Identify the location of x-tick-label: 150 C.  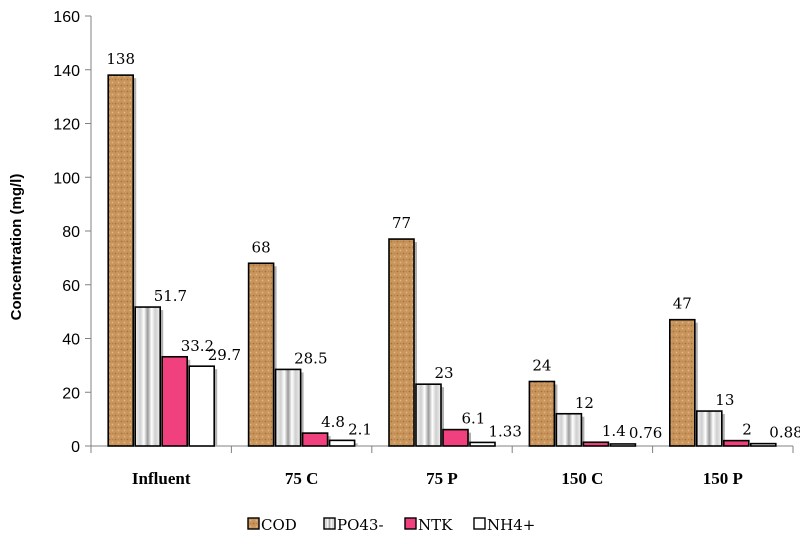
(582, 478).